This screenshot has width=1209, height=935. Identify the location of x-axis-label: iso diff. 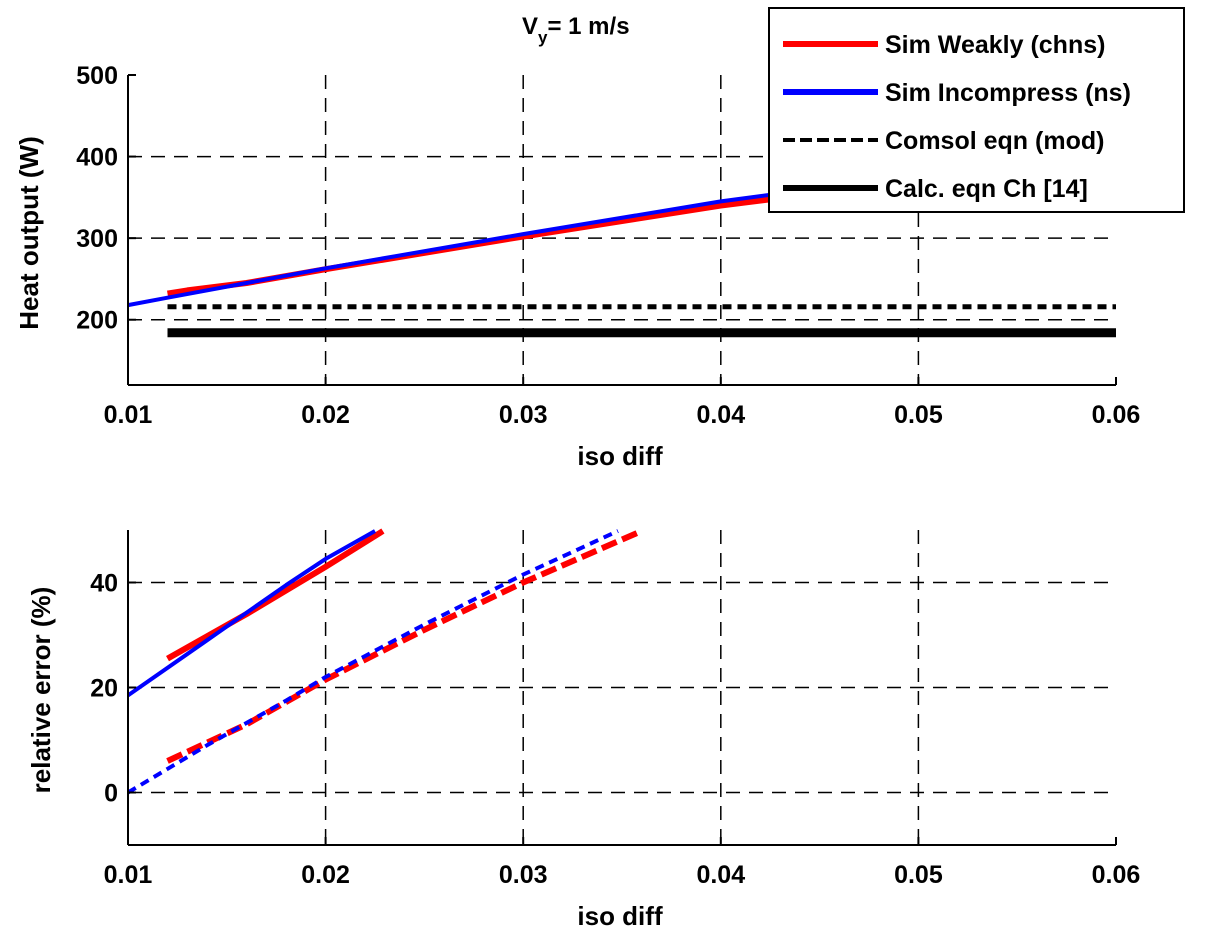
(620, 456).